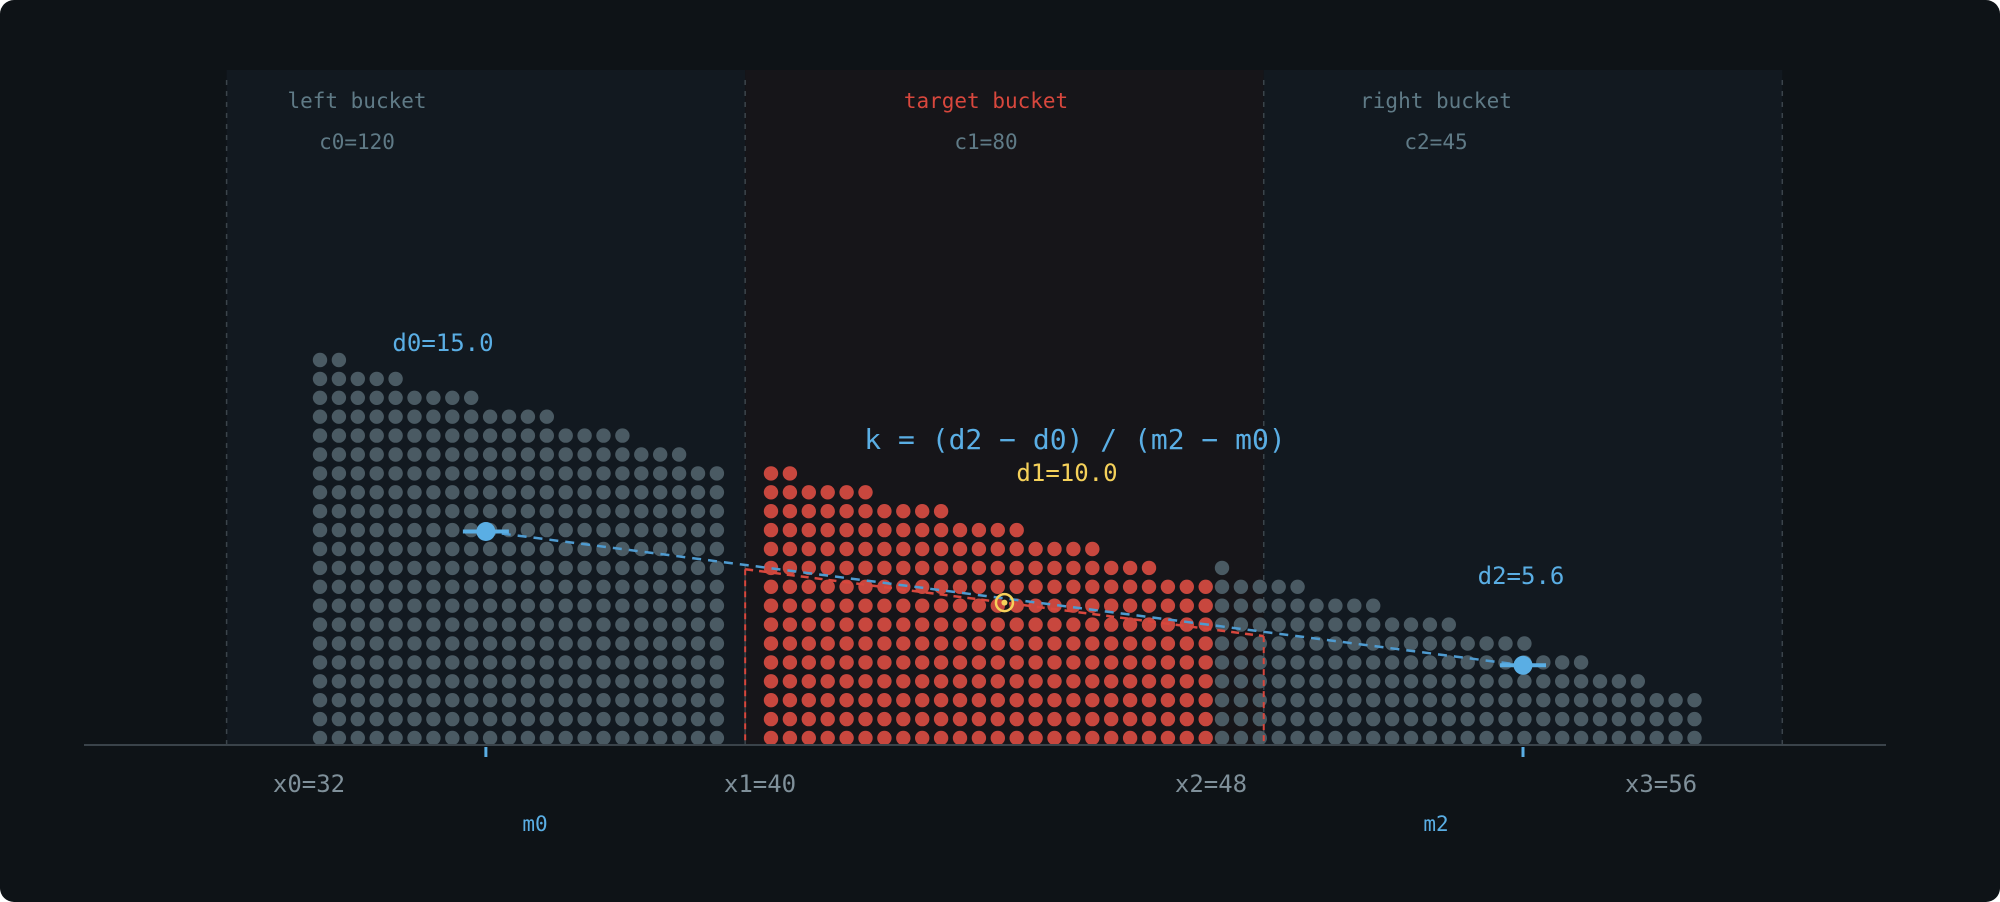 The width and height of the screenshot is (2000, 902). I want to click on slope-formula: k = (d2 − d0) / (m2 − m0), so click(1074, 439).